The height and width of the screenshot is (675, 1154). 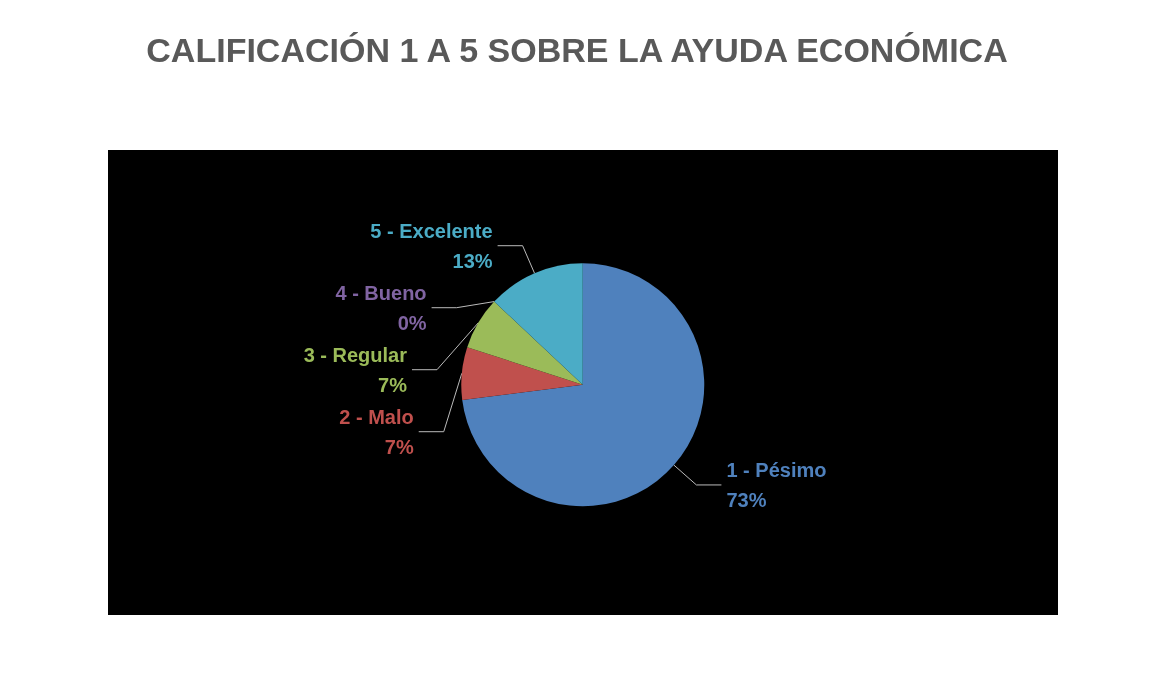 What do you see at coordinates (431, 230) in the screenshot?
I see `slice-label: 5 - Excelente` at bounding box center [431, 230].